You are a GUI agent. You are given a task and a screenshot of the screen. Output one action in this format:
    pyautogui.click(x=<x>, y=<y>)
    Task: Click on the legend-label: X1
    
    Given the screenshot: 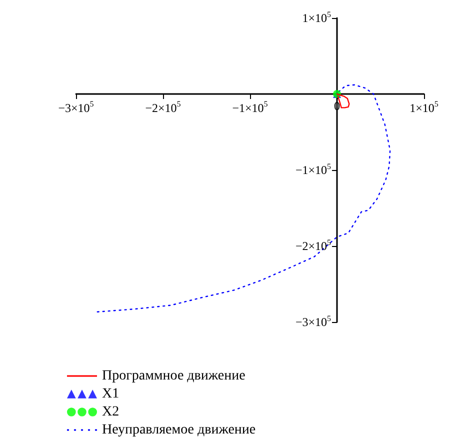 What is the action you would take?
    pyautogui.click(x=111, y=394)
    